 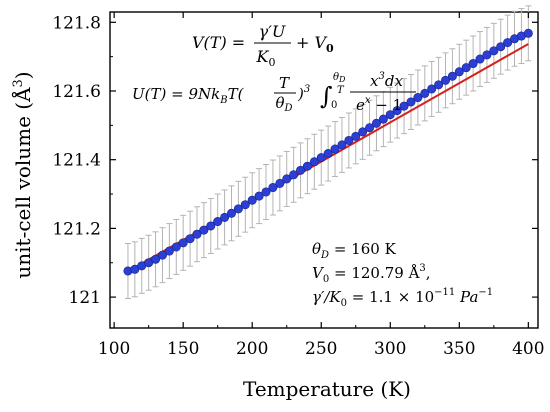 I want to click on equation-volume: V(T) = γ′U K0 + V0, so click(x=263, y=45).